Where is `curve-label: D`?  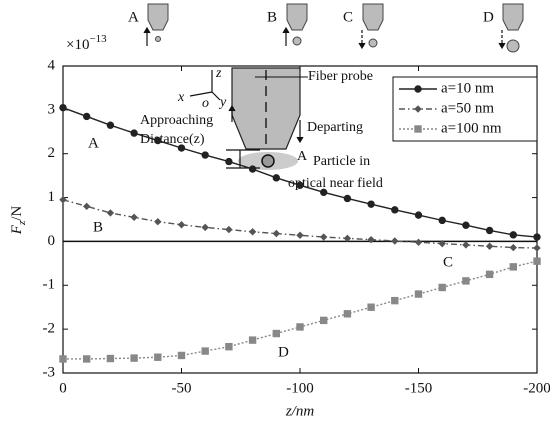
curve-label: D is located at coordinates (283, 352).